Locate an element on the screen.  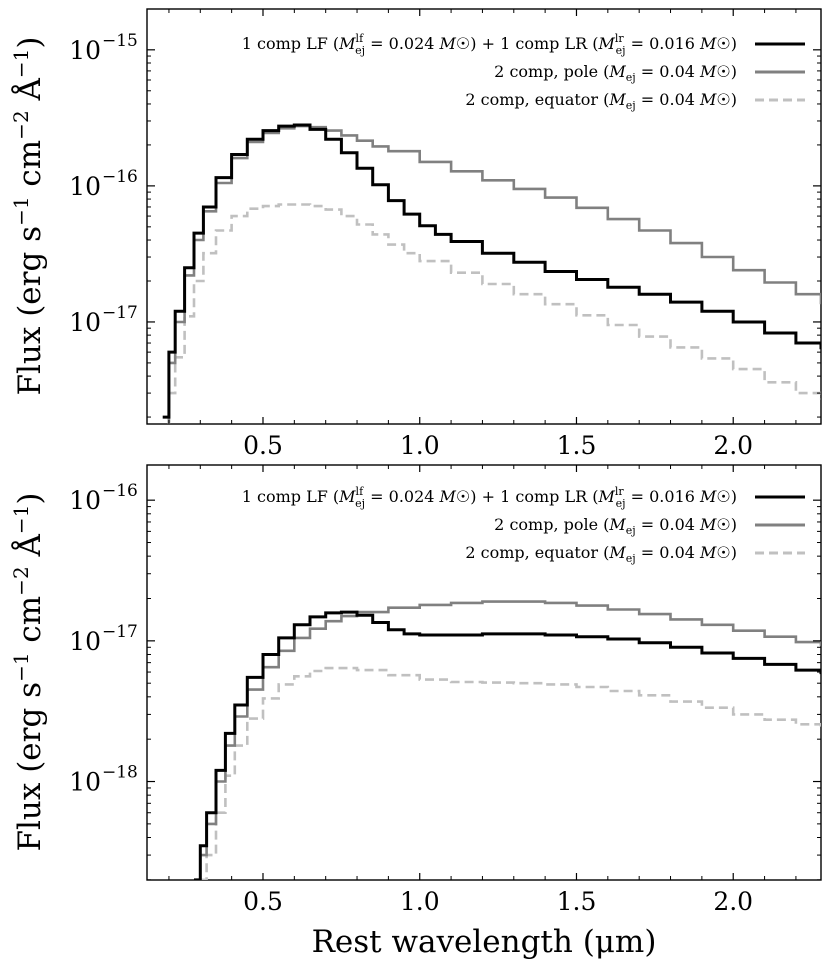
top-xtick-label: 1.0 is located at coordinates (420, 445).